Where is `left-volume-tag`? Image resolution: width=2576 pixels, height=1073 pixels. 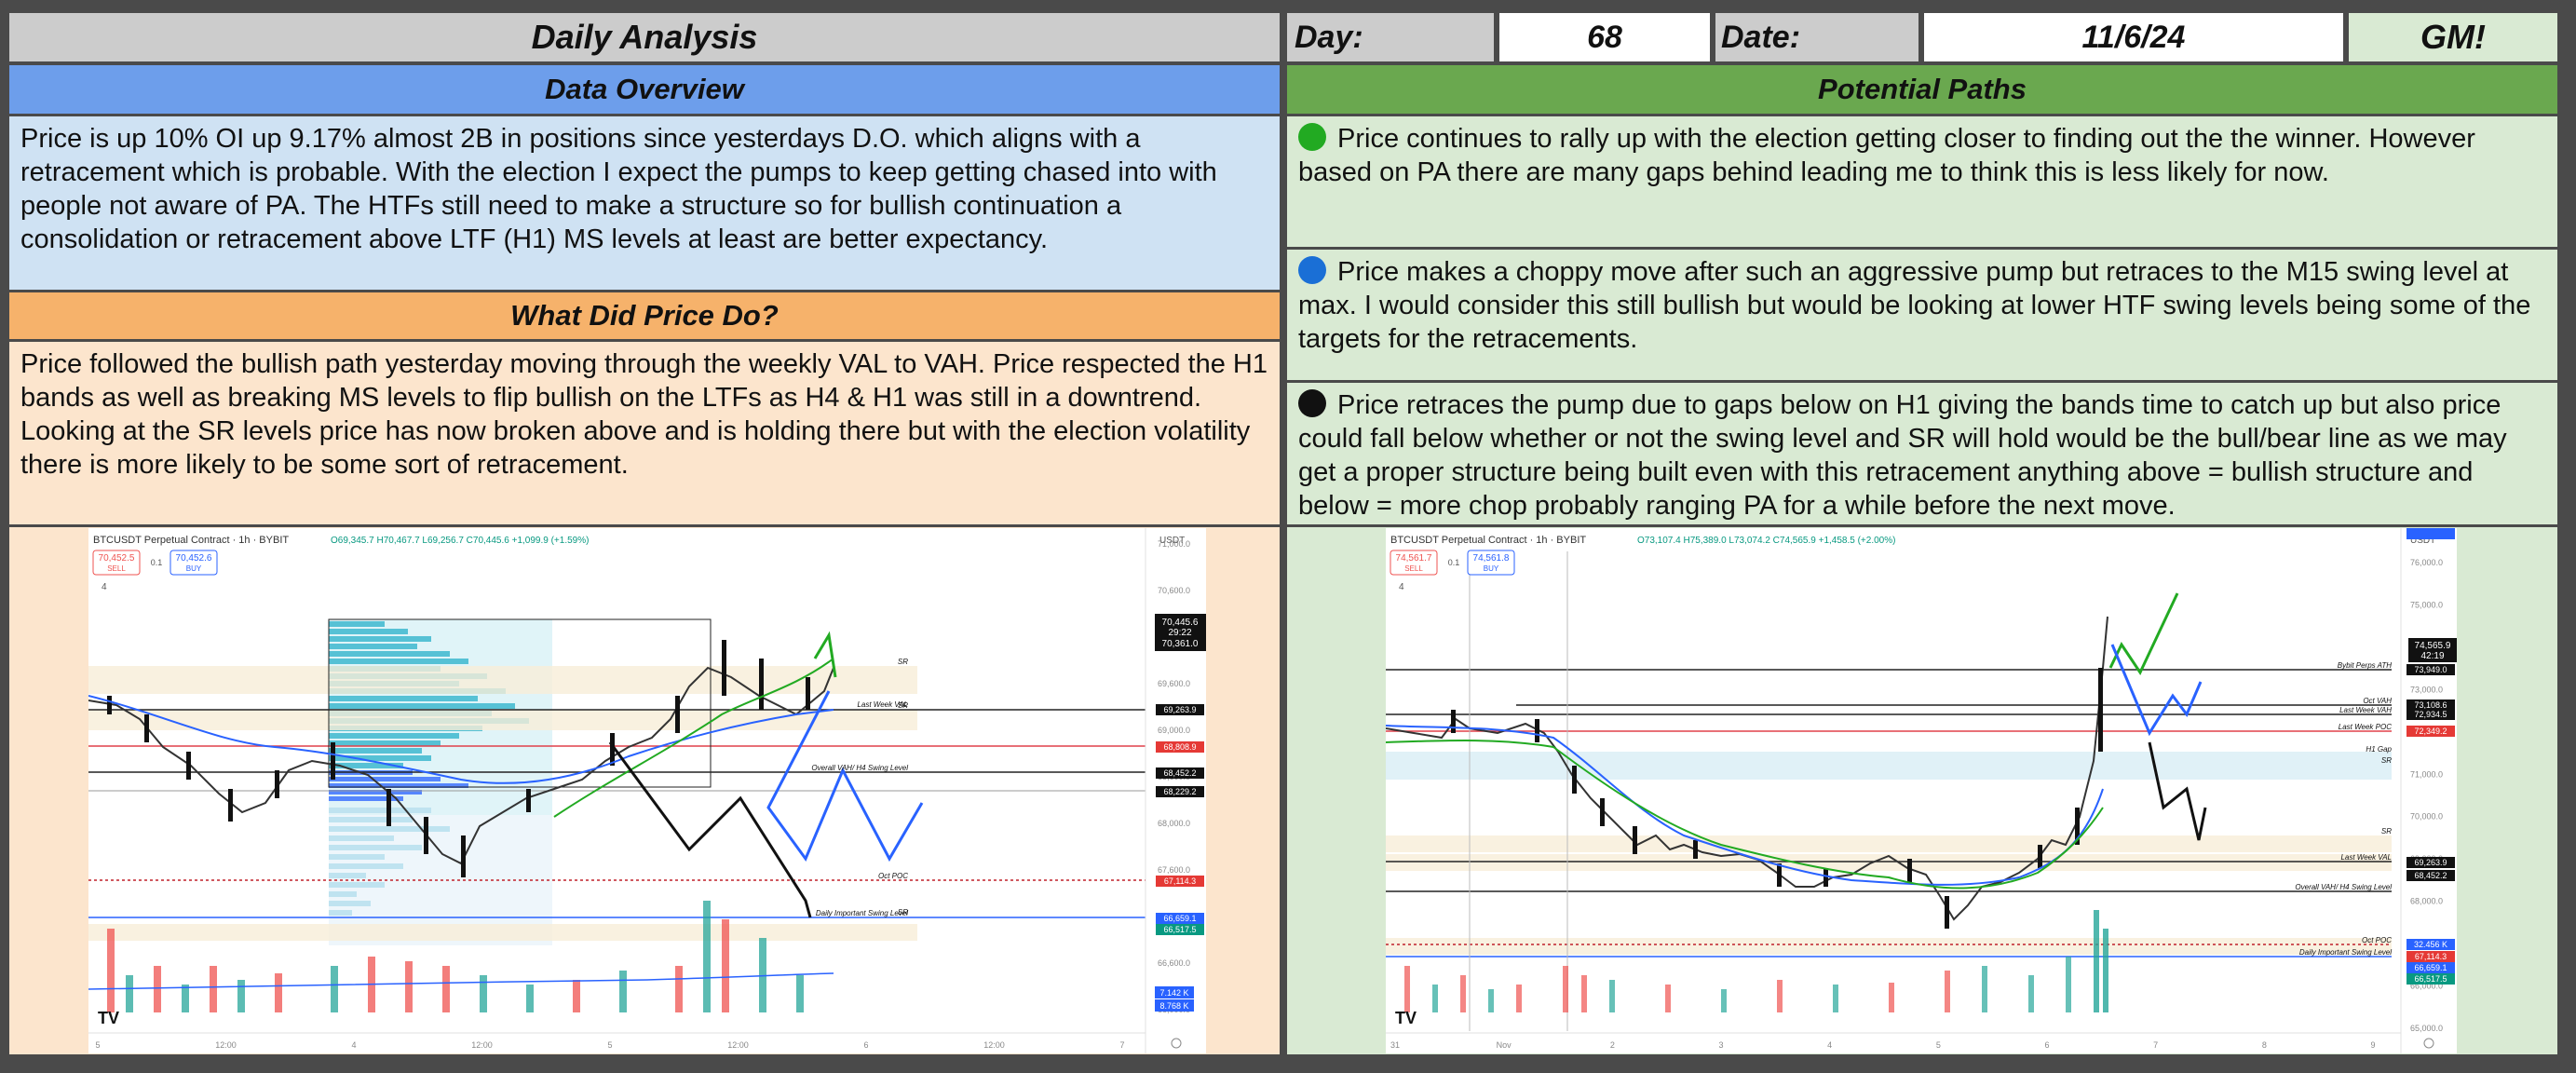 left-volume-tag is located at coordinates (1174, 992).